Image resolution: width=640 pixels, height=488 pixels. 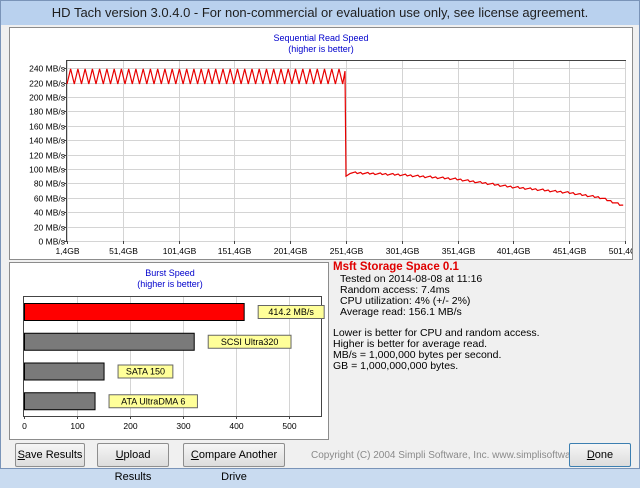 I want to click on read-chart-title: Sequential Read Speed, so click(x=320, y=38).